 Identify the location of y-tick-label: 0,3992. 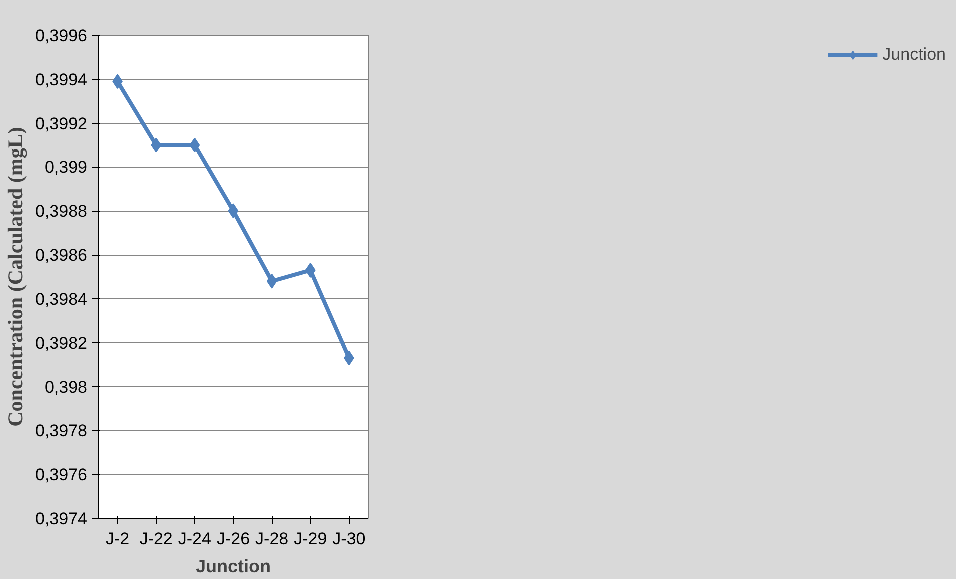
(62, 124).